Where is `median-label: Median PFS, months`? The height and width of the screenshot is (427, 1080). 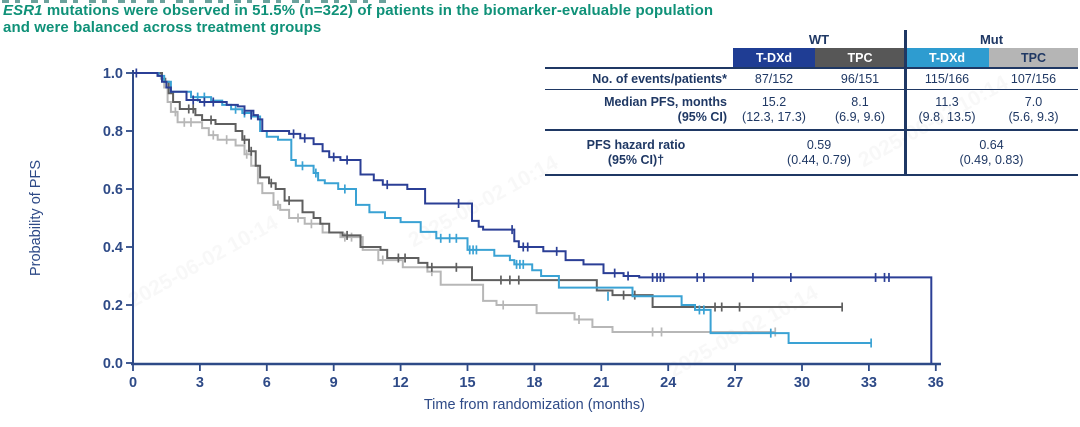 median-label: Median PFS, months is located at coordinates (665, 101).